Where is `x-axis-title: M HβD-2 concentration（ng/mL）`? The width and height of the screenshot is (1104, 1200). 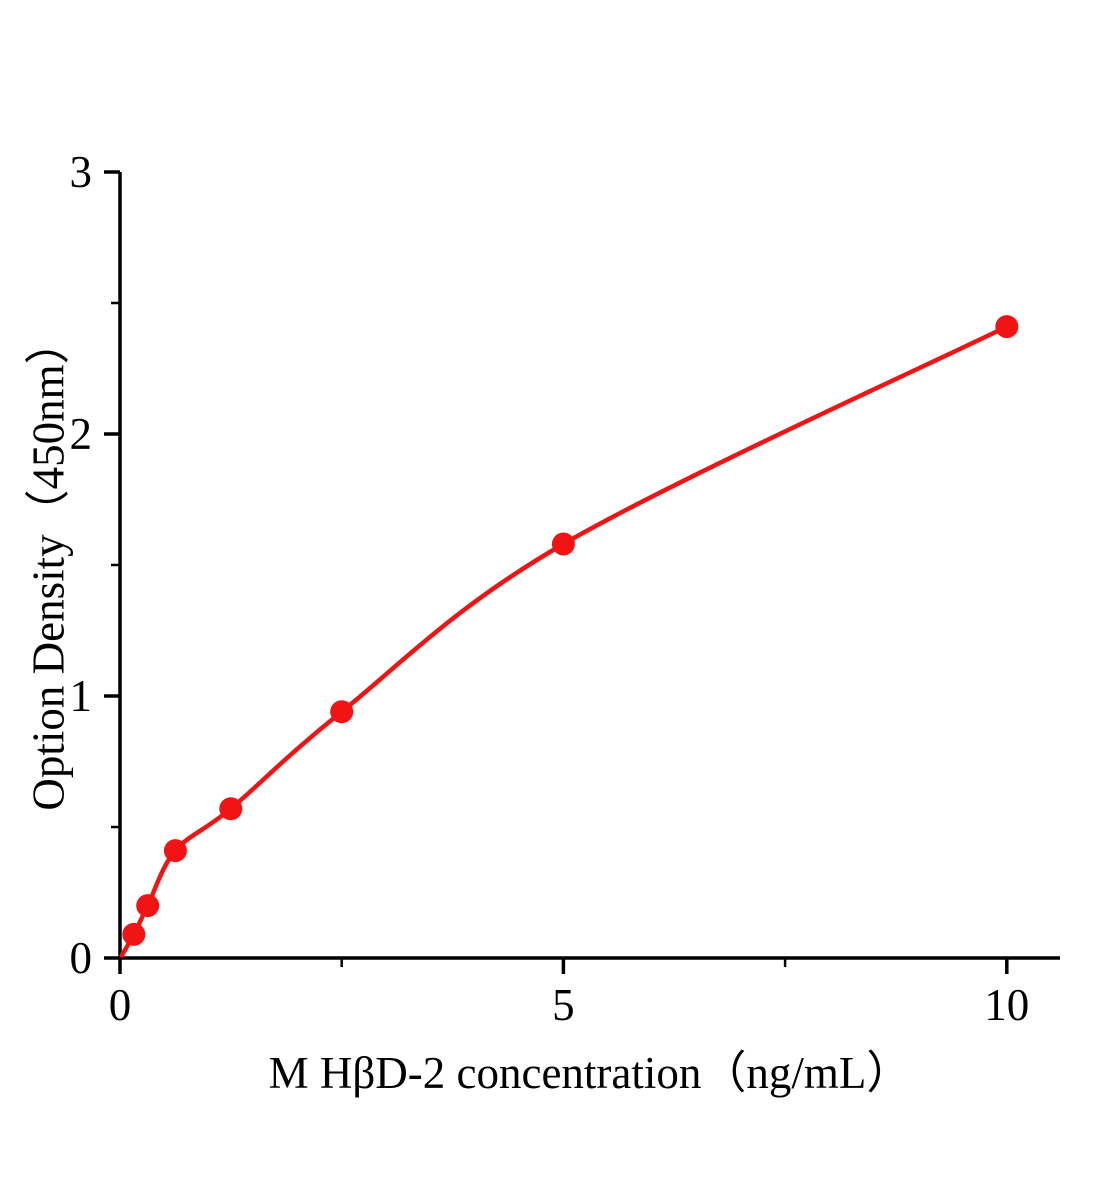 x-axis-title: M HβD-2 concentration（ng/mL） is located at coordinates (590, 1073).